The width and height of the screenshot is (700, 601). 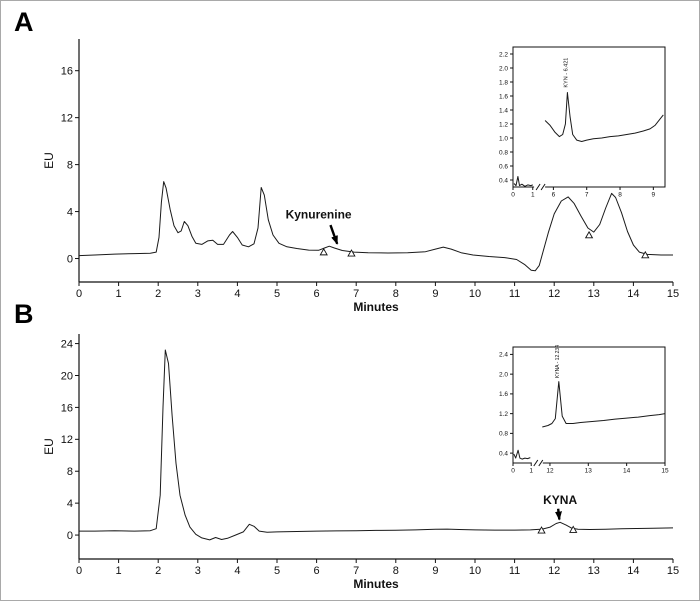 What do you see at coordinates (522, 454) in the screenshot?
I see `trace-inset-B-pre-break` at bounding box center [522, 454].